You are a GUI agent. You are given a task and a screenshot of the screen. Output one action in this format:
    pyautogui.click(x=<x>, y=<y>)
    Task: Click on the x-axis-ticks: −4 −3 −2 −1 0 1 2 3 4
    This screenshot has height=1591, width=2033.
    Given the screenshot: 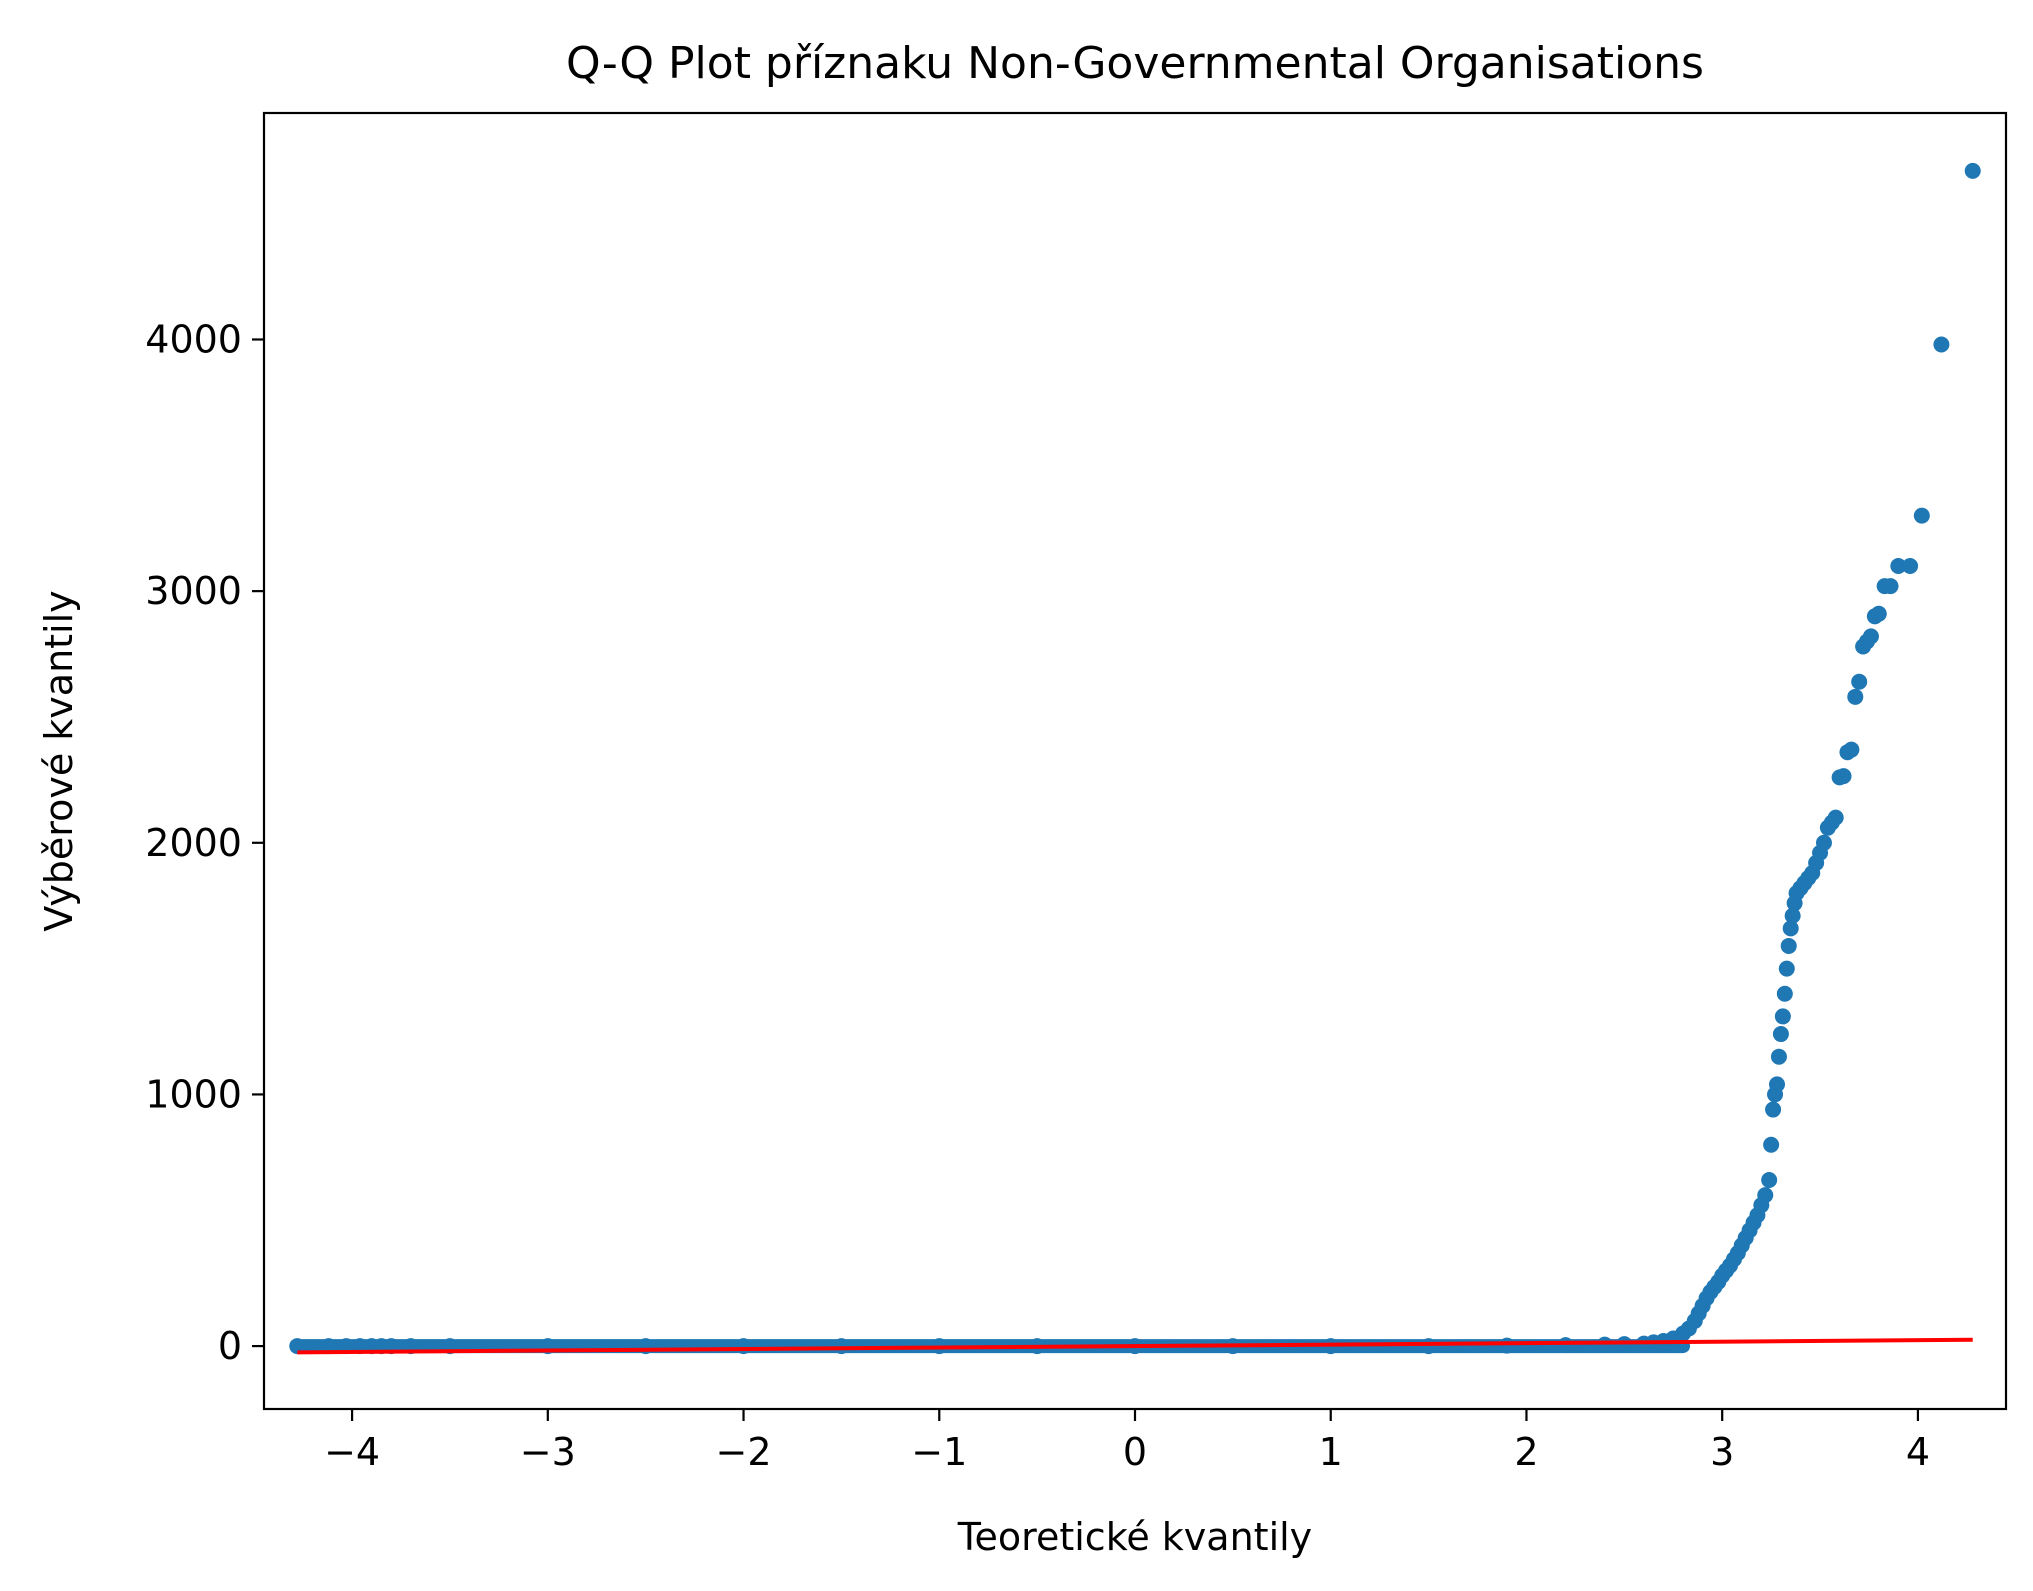 What is the action you would take?
    pyautogui.click(x=1127, y=1441)
    